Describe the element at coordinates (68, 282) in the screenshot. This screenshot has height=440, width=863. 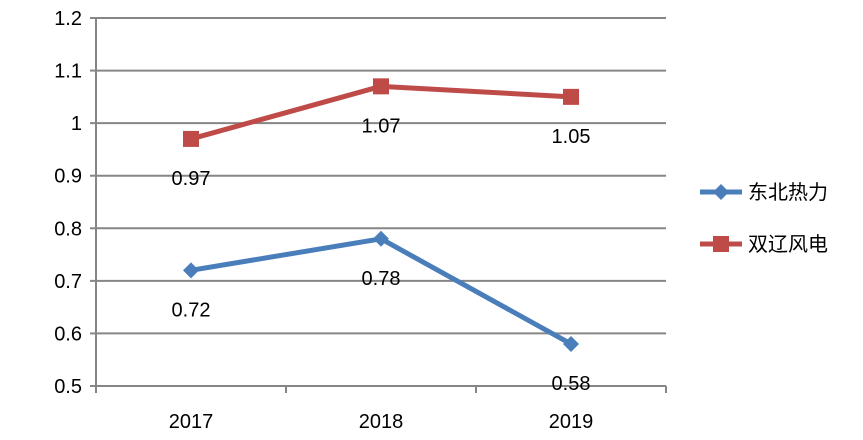
I see `y-tick-label: 0.7` at that location.